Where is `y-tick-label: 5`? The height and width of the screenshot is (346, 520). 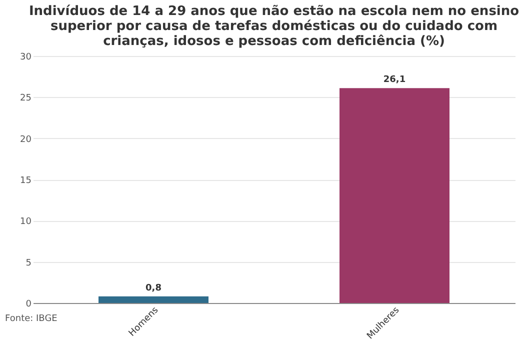
y-tick-label: 5 is located at coordinates (29, 263).